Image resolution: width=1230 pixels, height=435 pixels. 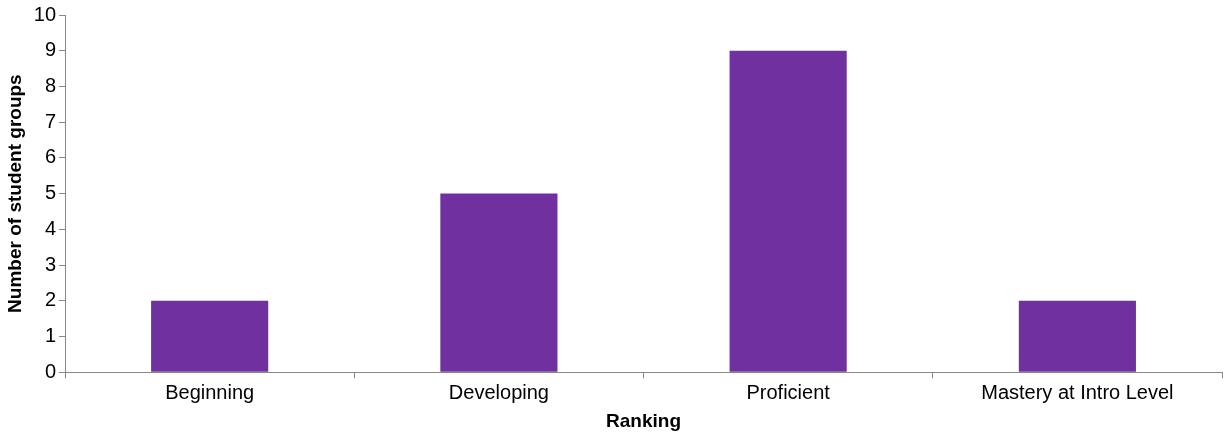 What do you see at coordinates (1077, 391) in the screenshot?
I see `x-tick-label: Mastery at Intro Level` at bounding box center [1077, 391].